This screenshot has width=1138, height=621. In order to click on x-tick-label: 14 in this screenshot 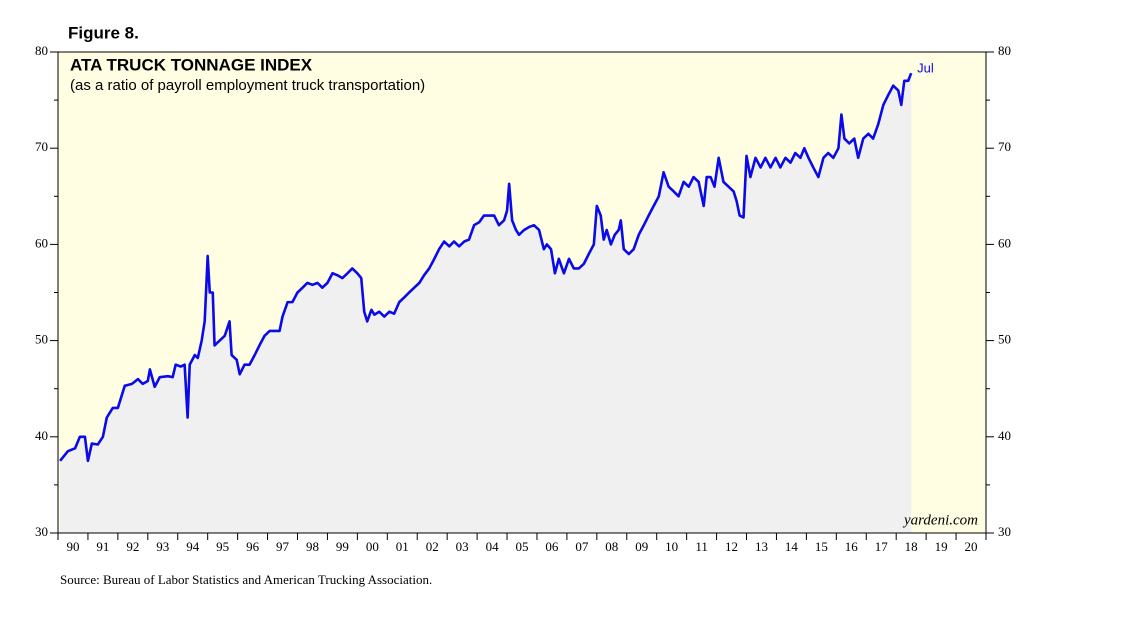, I will do `click(792, 546)`.